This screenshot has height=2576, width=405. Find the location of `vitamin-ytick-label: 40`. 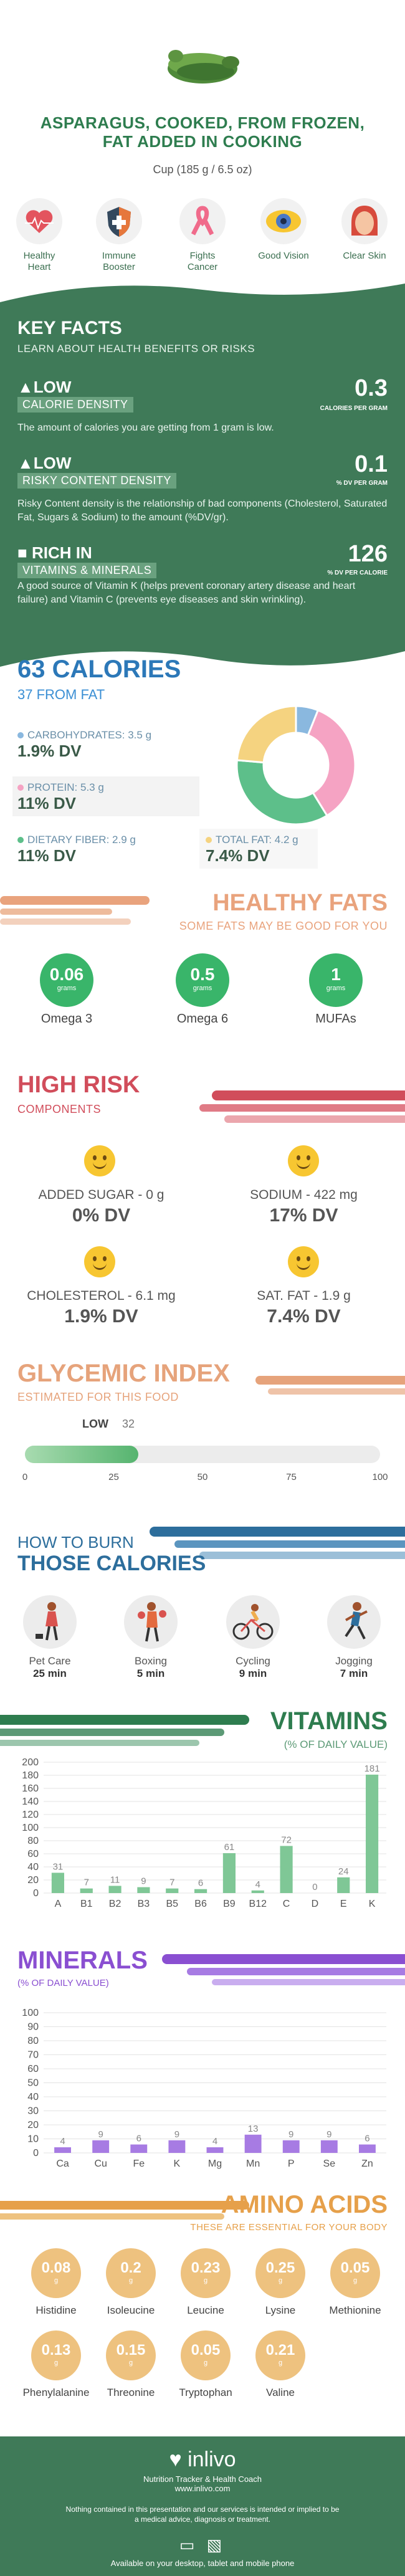

vitamin-ytick-label: 40 is located at coordinates (33, 1867).